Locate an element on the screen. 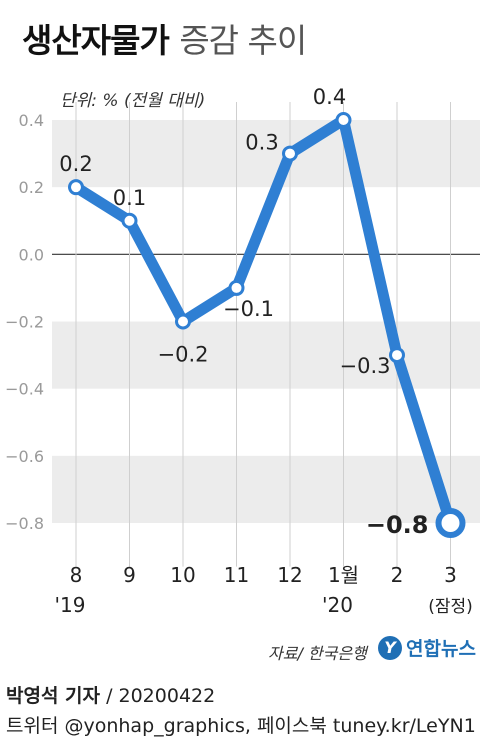  data-label: −0.2 is located at coordinates (183, 355).